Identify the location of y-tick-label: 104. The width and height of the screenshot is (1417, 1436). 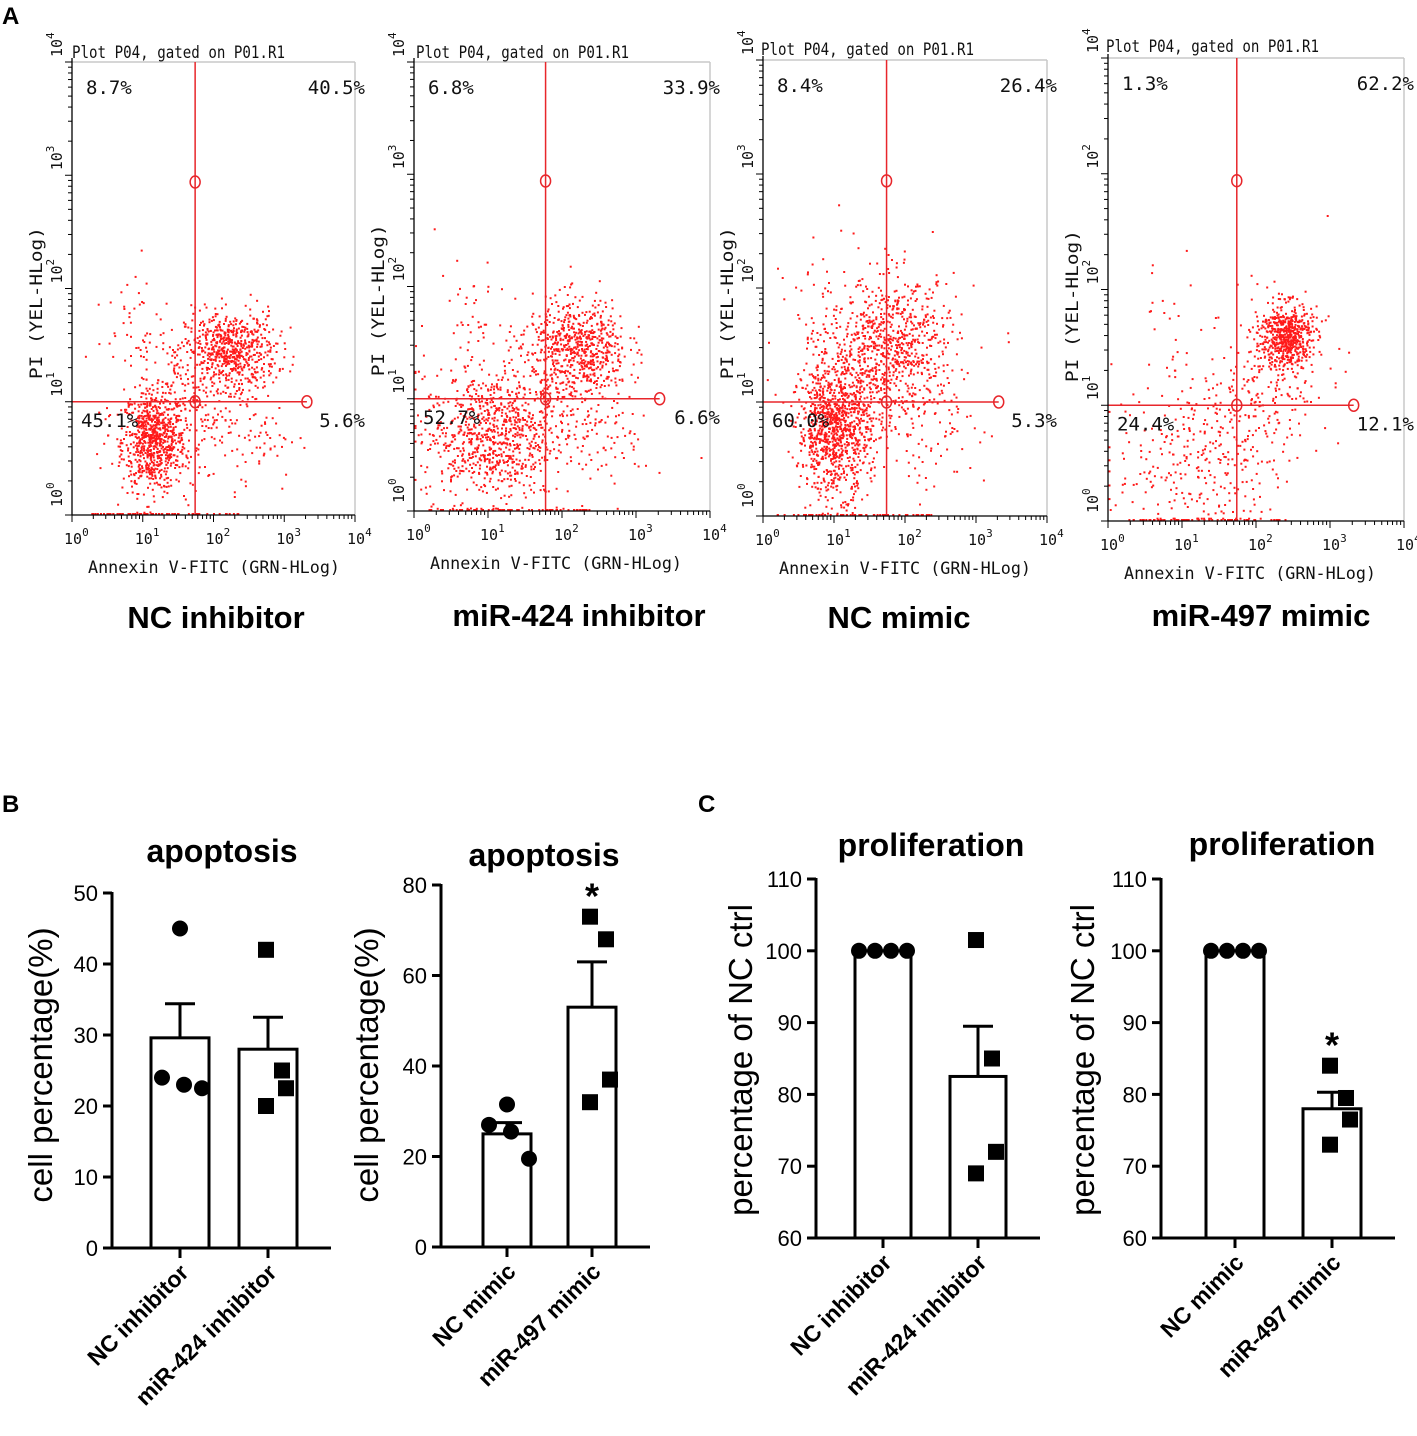
(397, 44).